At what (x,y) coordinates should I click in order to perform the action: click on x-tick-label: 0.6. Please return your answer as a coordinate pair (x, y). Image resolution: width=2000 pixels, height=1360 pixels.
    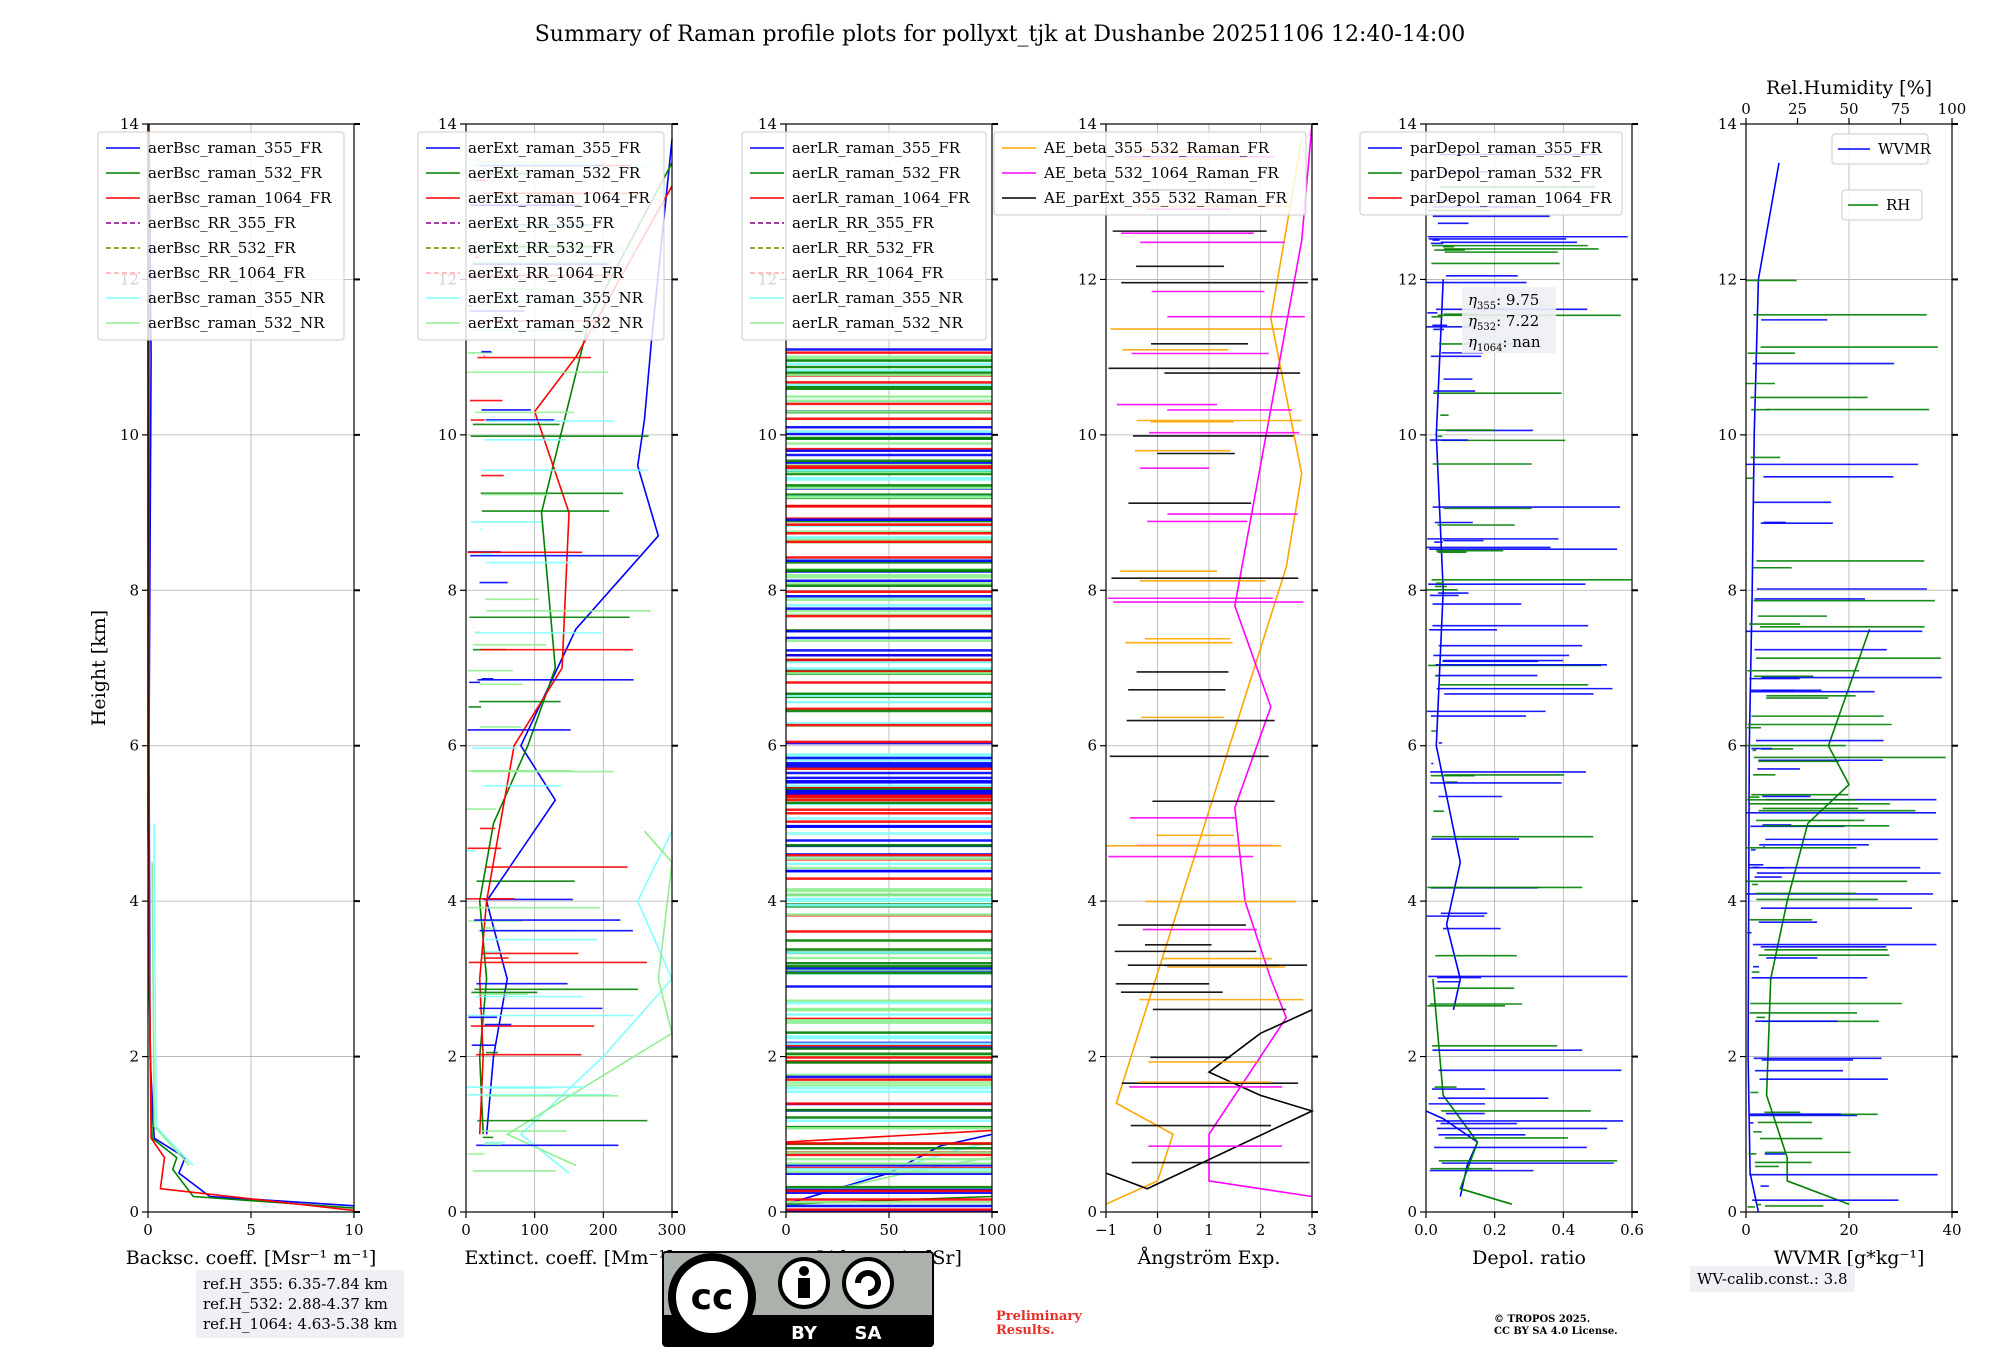
    Looking at the image, I should click on (1632, 1230).